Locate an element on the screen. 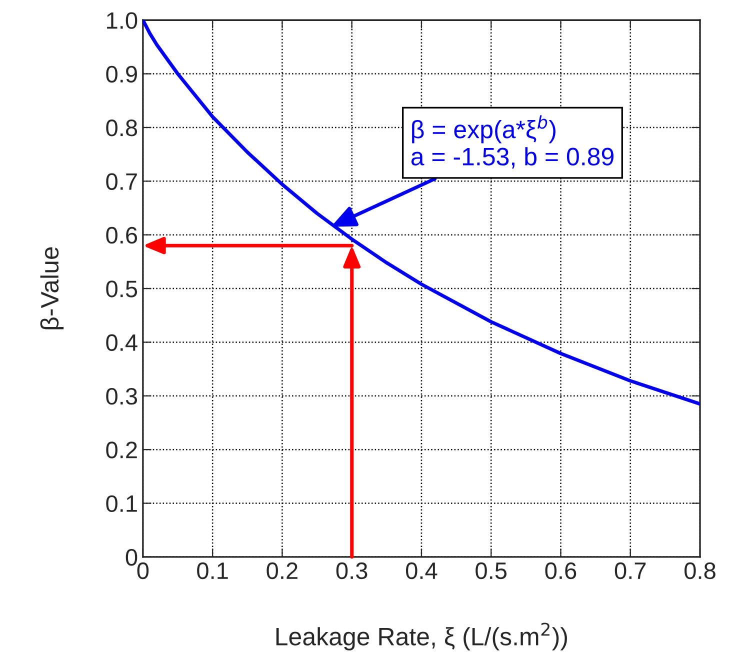 The image size is (733, 671). y-tick-label: 0.5 is located at coordinates (122, 289).